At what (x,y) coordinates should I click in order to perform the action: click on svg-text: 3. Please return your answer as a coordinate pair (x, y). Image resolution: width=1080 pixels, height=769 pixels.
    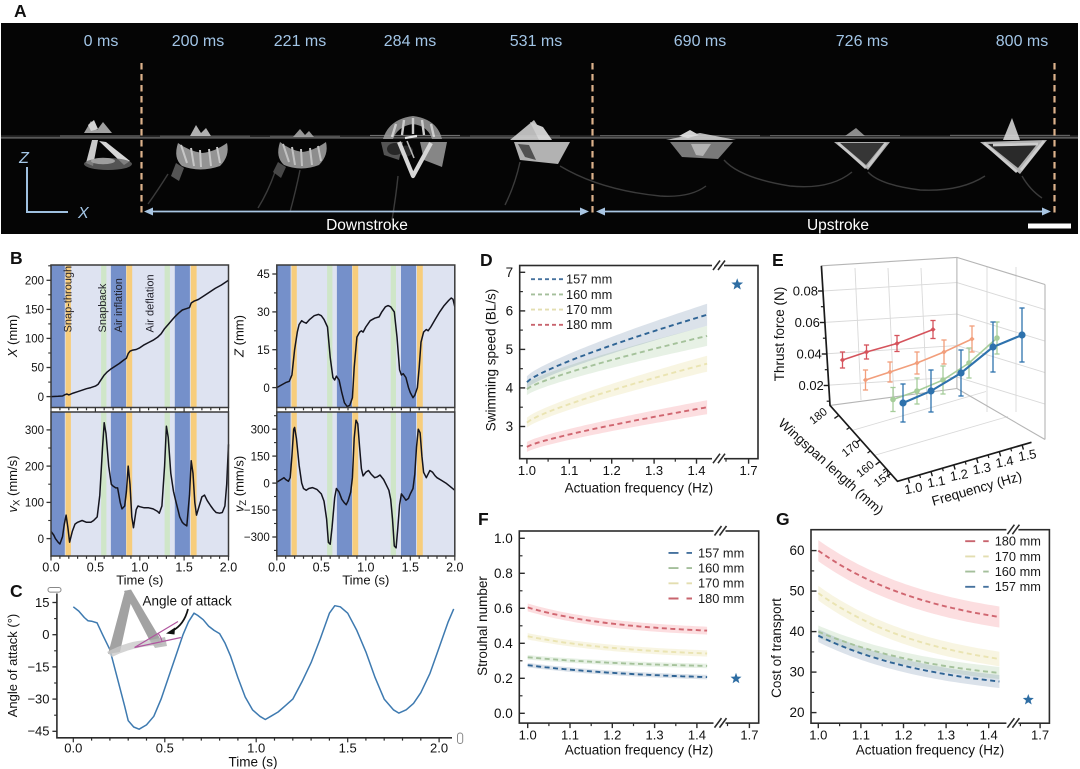
    Looking at the image, I should click on (510, 426).